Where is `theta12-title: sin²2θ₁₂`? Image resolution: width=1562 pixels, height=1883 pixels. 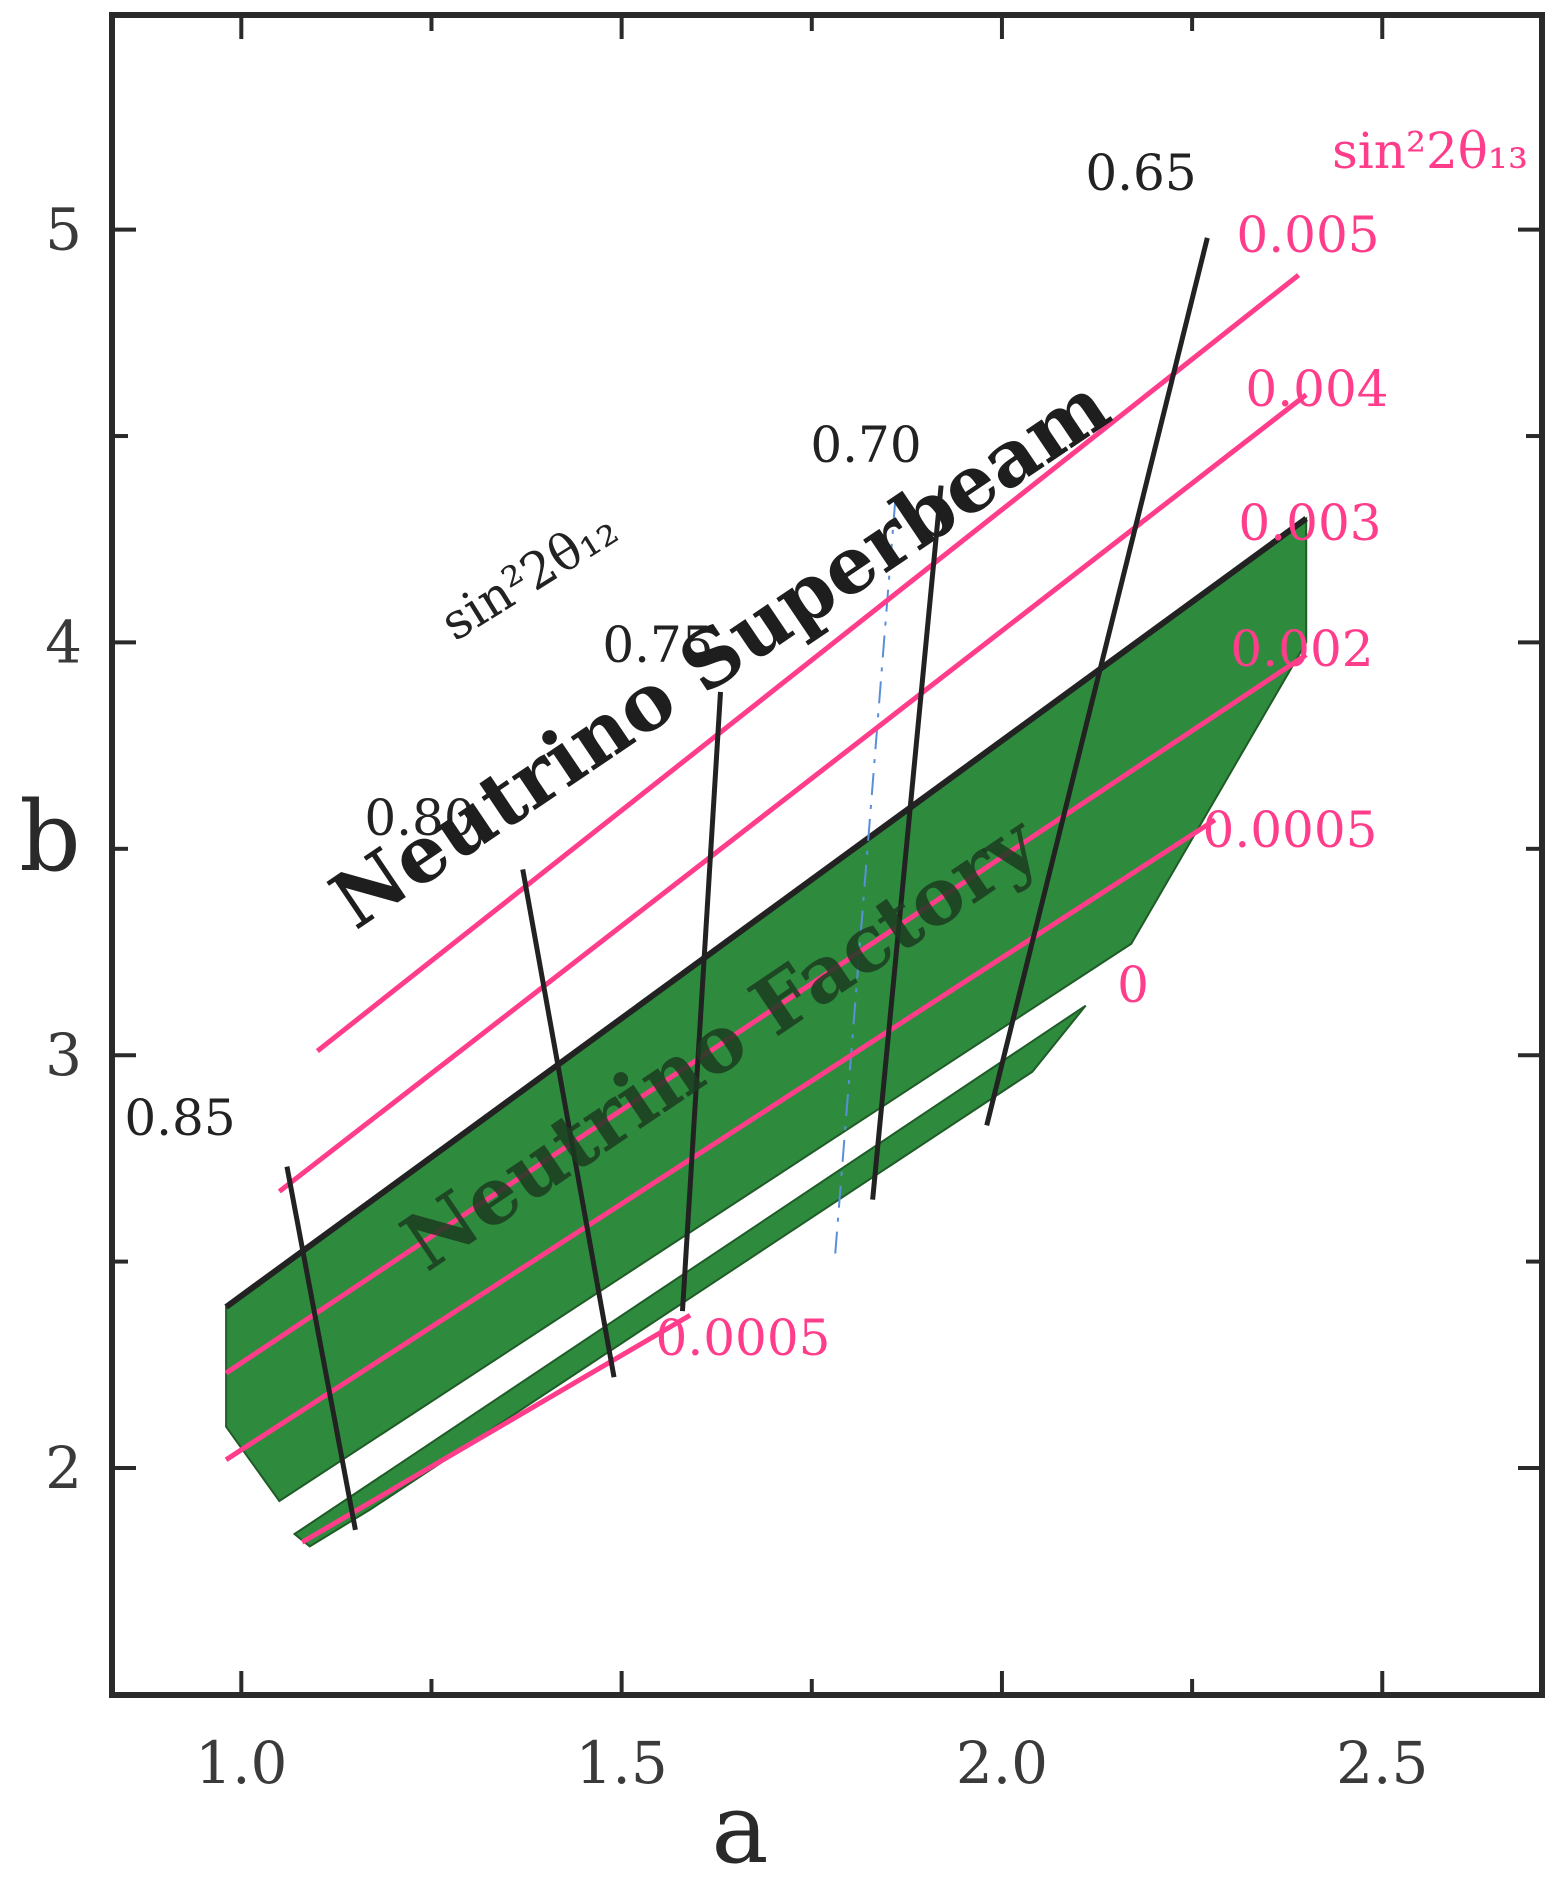 theta12-title: sin²2θ₁₂ is located at coordinates (529, 575).